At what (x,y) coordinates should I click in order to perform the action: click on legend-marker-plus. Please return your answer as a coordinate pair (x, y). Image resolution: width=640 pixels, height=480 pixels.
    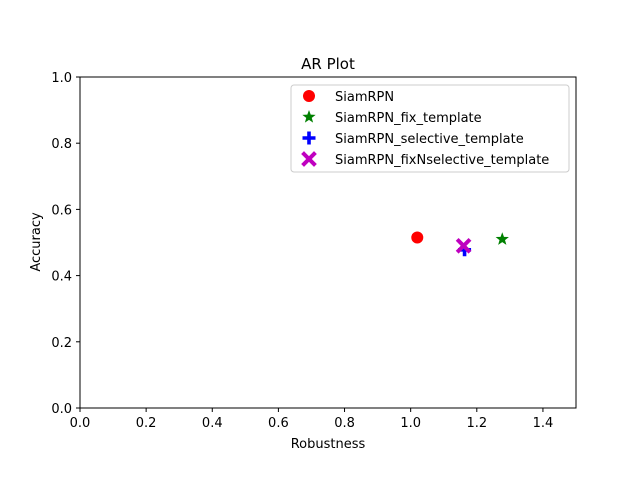
    Looking at the image, I should click on (309, 138).